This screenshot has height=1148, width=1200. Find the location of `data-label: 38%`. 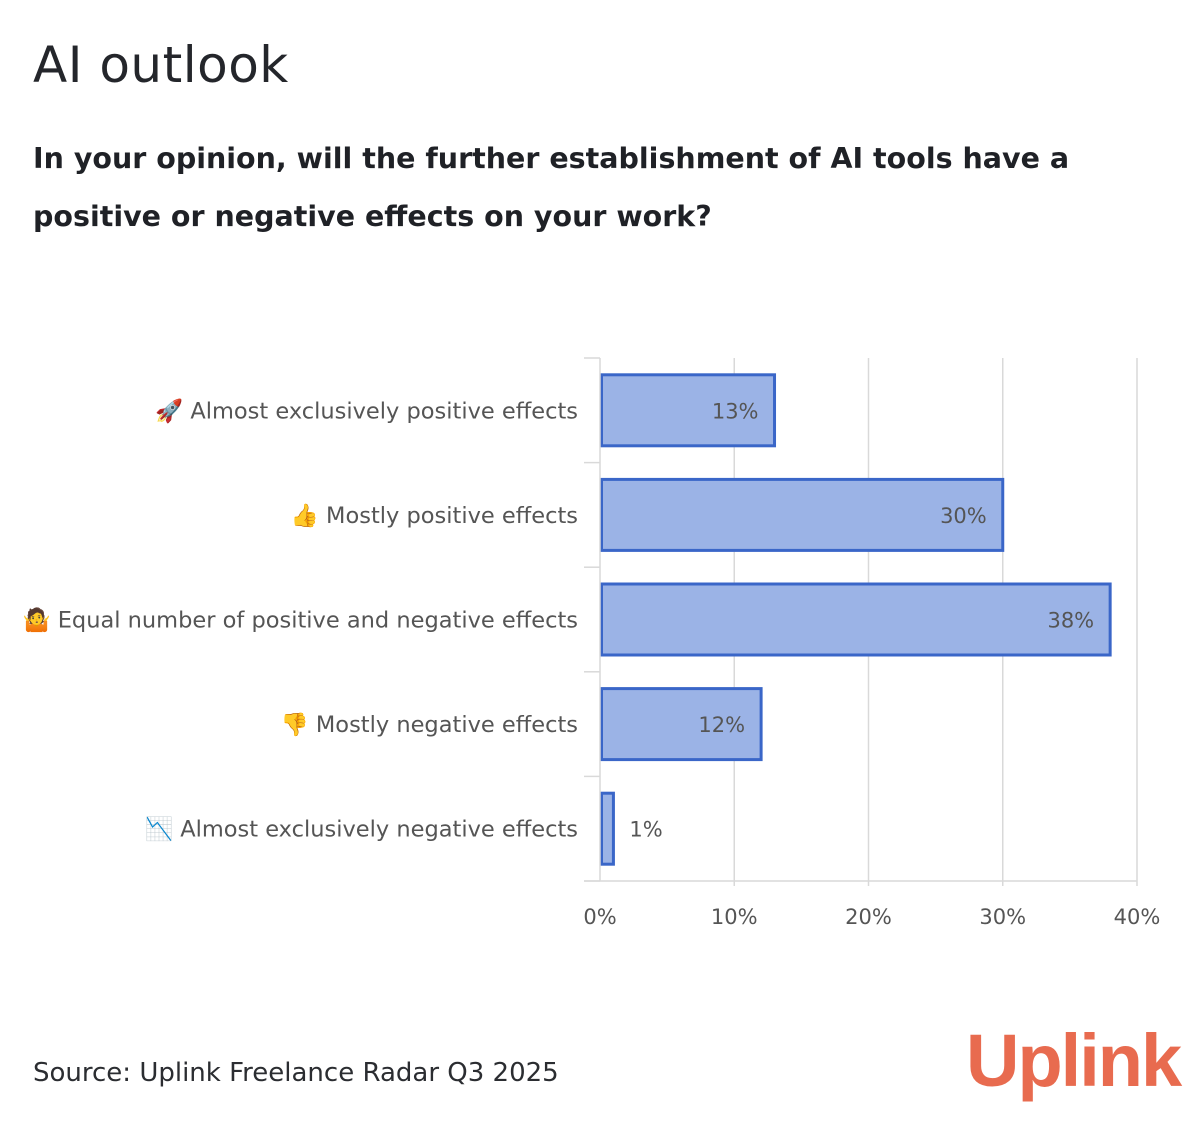

data-label: 38% is located at coordinates (1070, 621).